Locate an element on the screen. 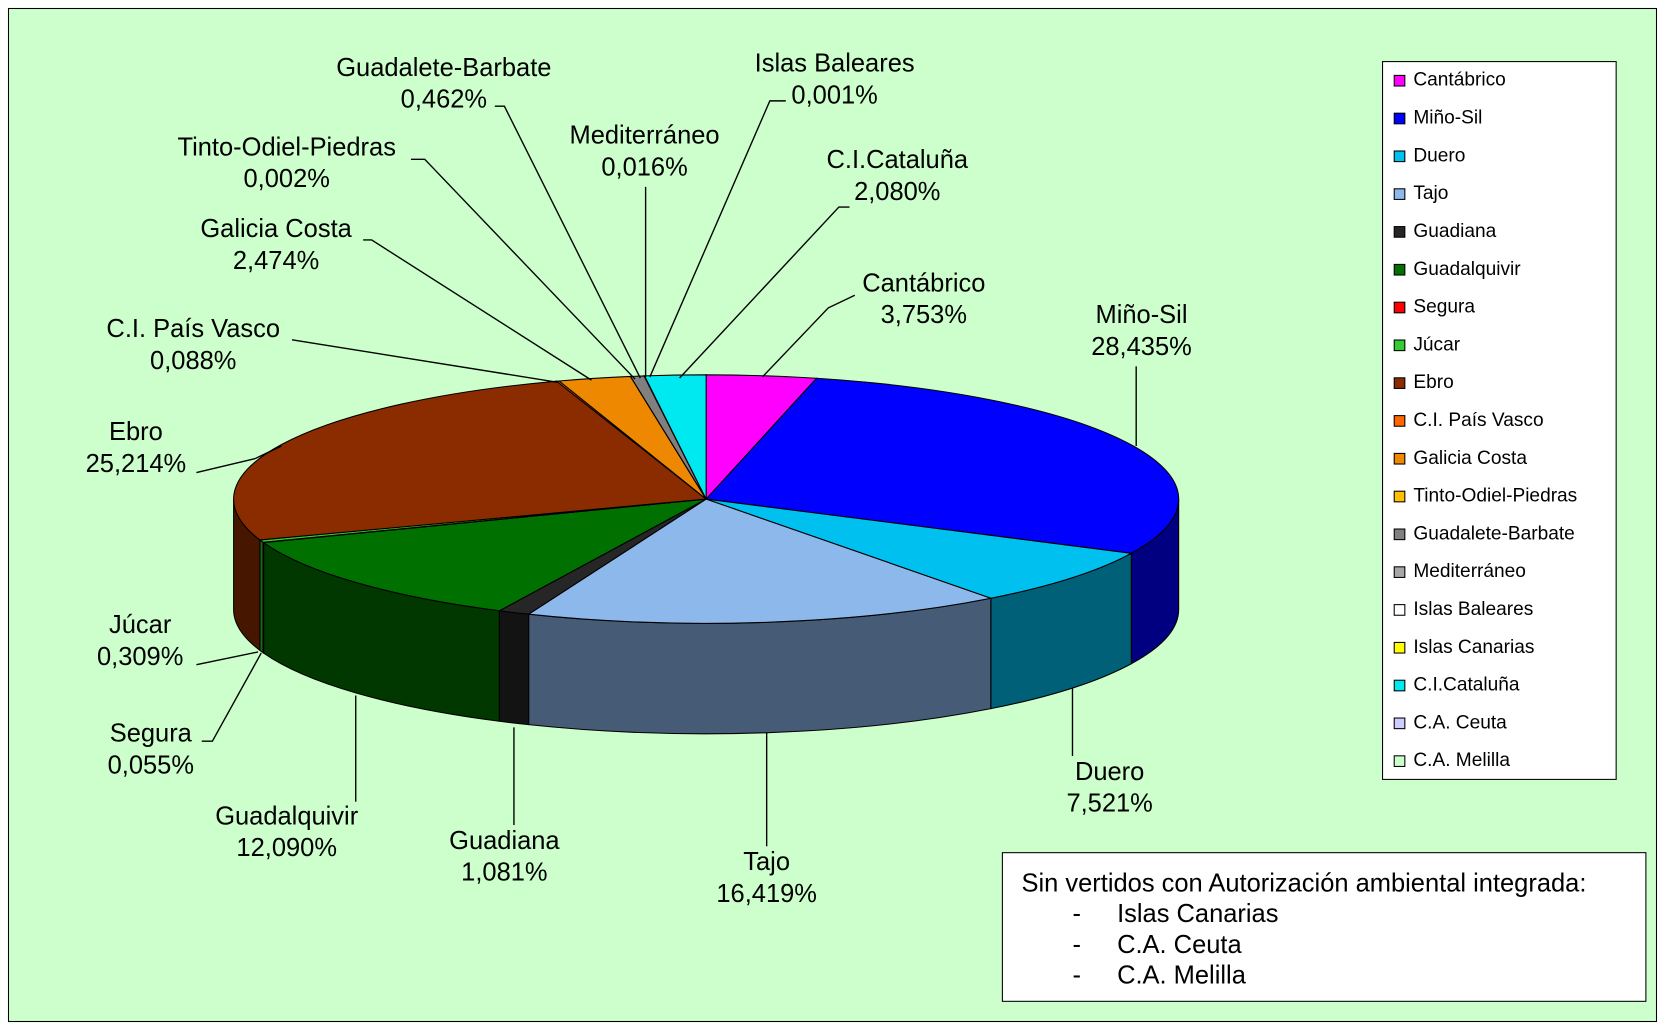 The height and width of the screenshot is (1030, 1665). data-label: 3,753% is located at coordinates (924, 315).